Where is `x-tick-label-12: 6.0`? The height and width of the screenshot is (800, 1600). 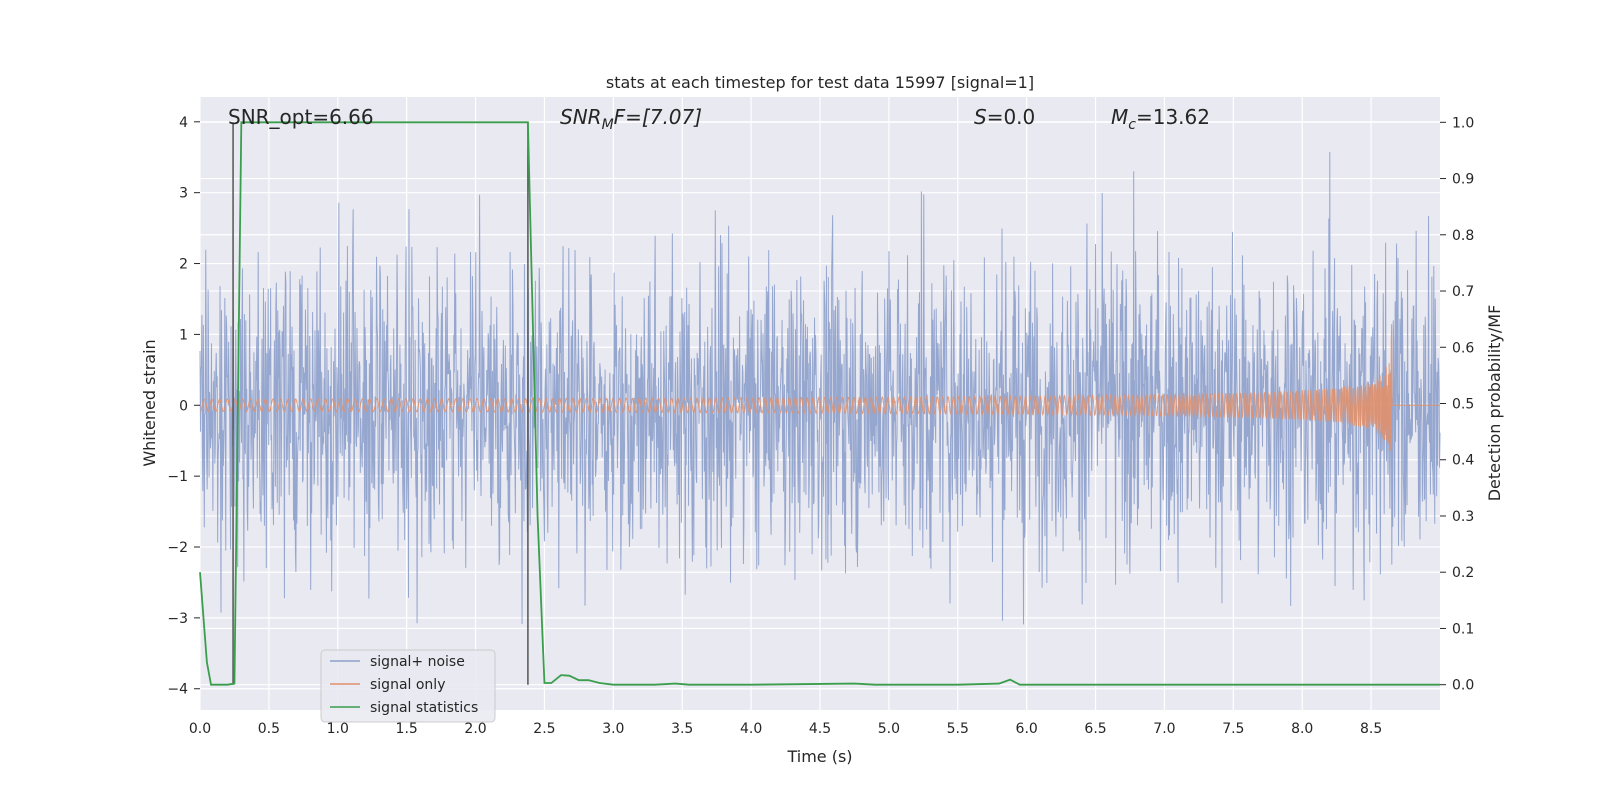
x-tick-label-12: 6.0 is located at coordinates (1027, 729).